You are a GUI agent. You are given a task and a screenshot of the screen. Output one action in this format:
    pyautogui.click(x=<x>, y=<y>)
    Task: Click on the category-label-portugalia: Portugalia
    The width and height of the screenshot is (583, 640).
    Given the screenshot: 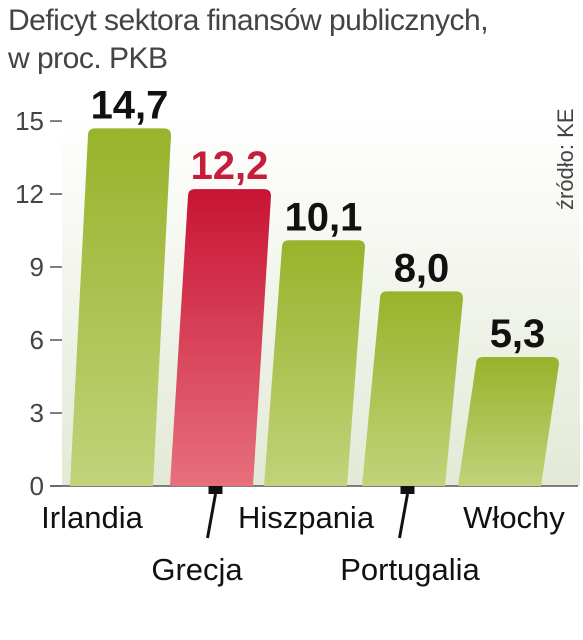 What is the action you would take?
    pyautogui.click(x=410, y=569)
    